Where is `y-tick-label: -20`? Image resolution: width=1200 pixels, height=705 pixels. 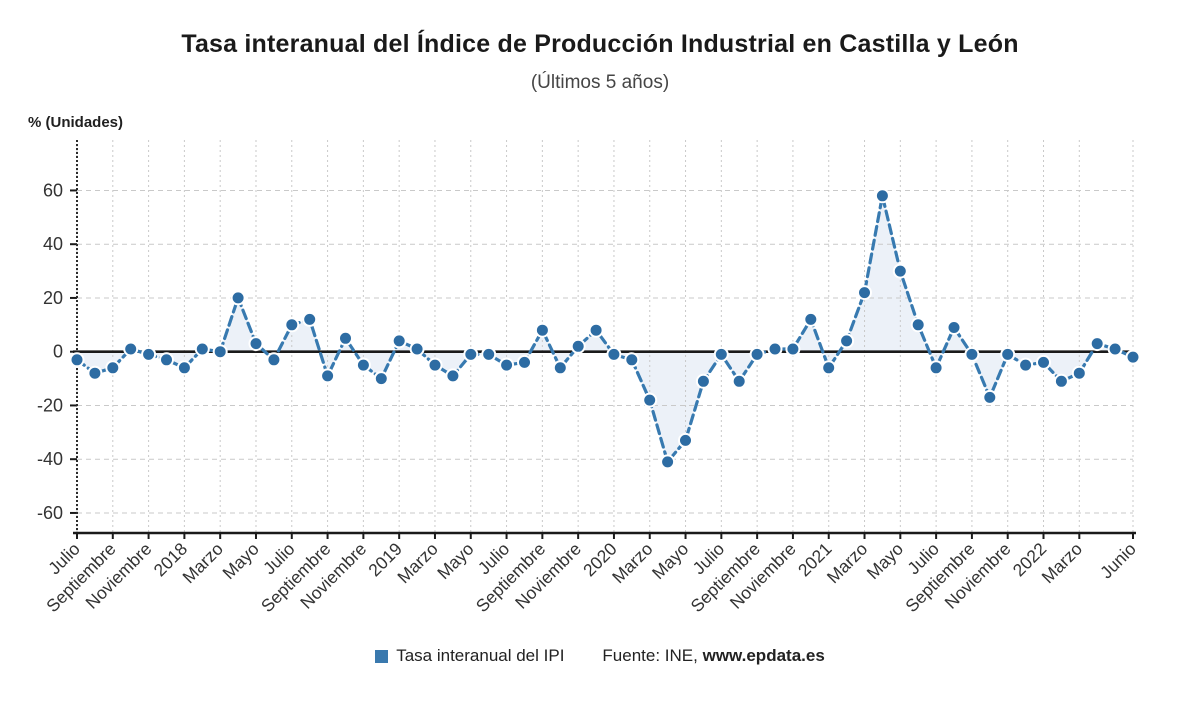 y-tick-label: -20 is located at coordinates (50, 405).